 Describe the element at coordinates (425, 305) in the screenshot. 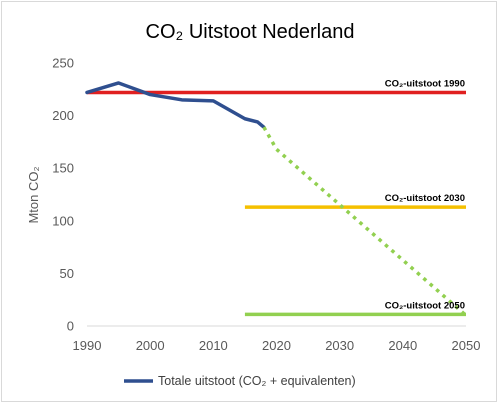

I see `reference-line-label: CO₂-uitstoot 2050` at that location.